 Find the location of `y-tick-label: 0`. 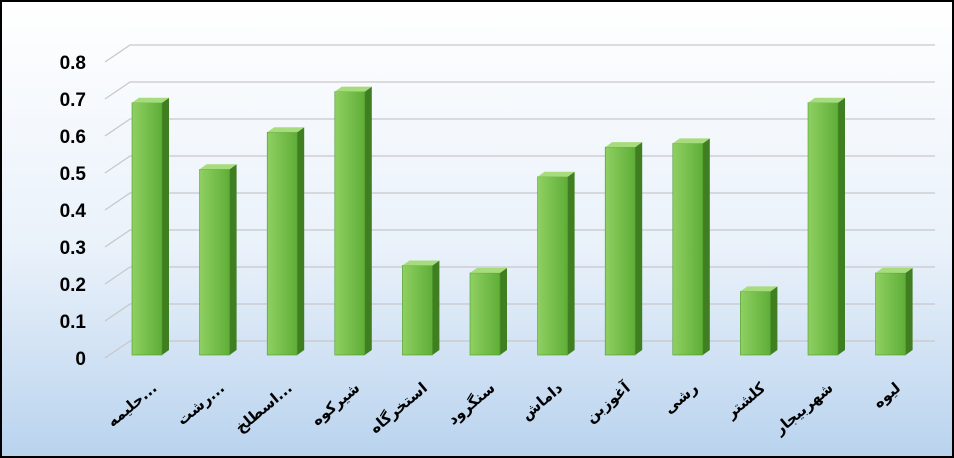

y-tick-label: 0 is located at coordinates (80, 359).